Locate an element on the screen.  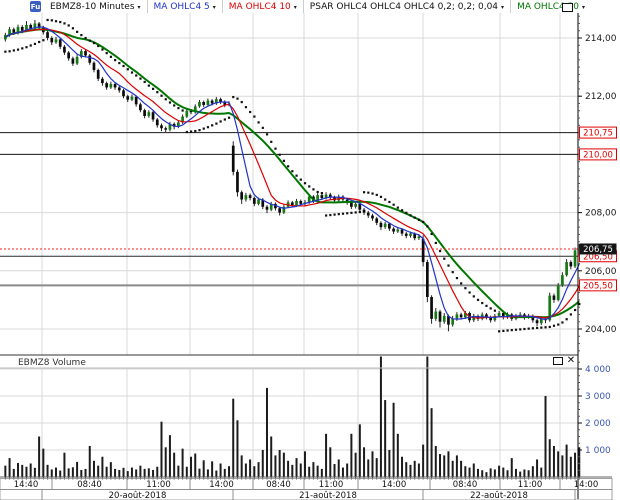
indicator-dropdown-ma10: MA OHLC4 10 ▾ is located at coordinates (262, 6).